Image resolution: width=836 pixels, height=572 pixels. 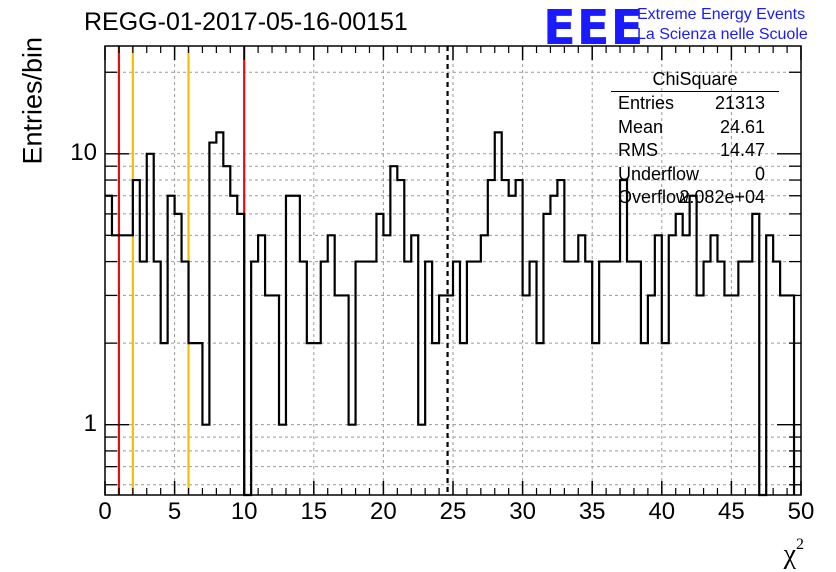 I want to click on x-tick-label: 35, so click(x=592, y=511).